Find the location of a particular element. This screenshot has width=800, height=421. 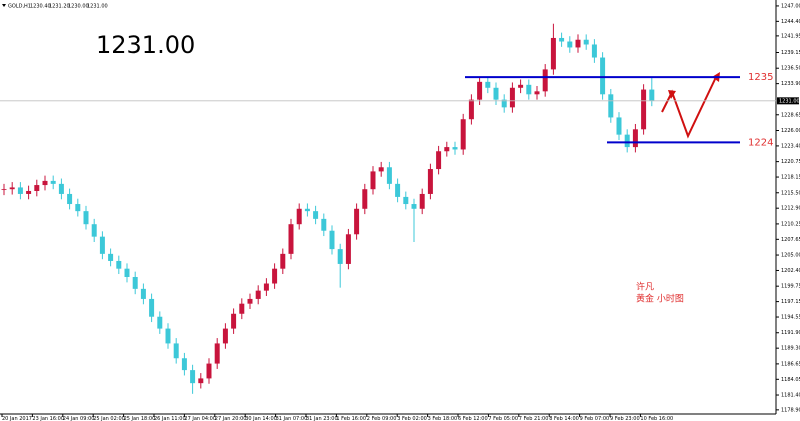

menu-triangle is located at coordinates (4, 5).